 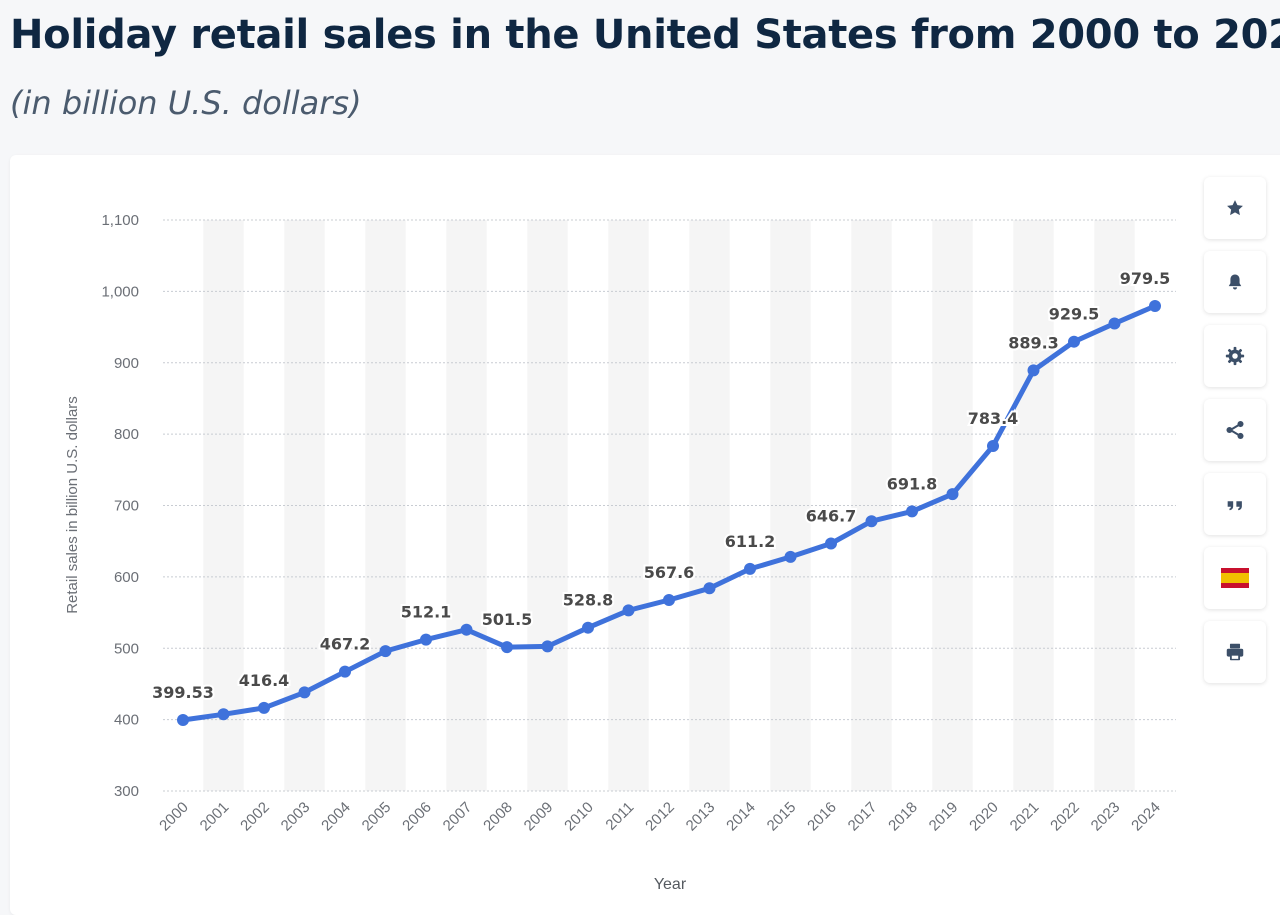 I want to click on notification-button, so click(x=1235, y=282).